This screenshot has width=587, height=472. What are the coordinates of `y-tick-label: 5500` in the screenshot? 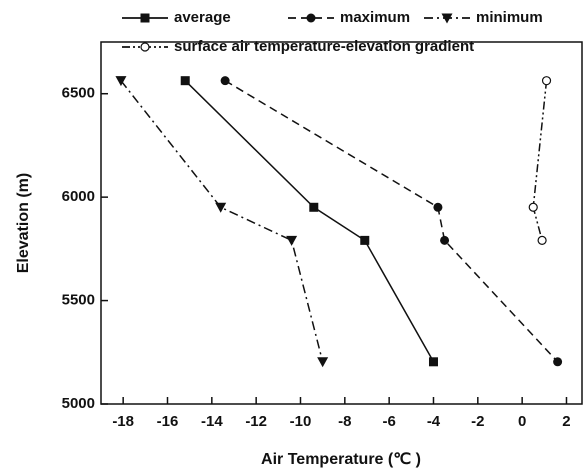 It's located at (78, 300).